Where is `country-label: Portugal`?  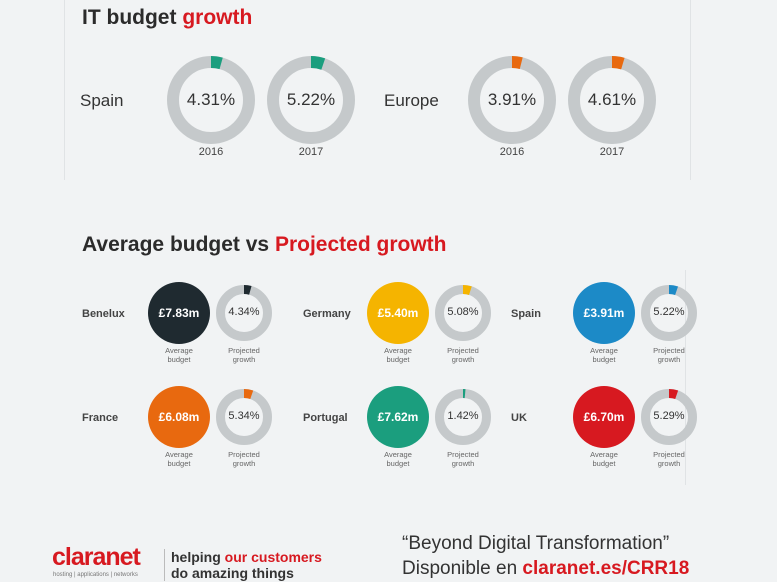 country-label: Portugal is located at coordinates (325, 418).